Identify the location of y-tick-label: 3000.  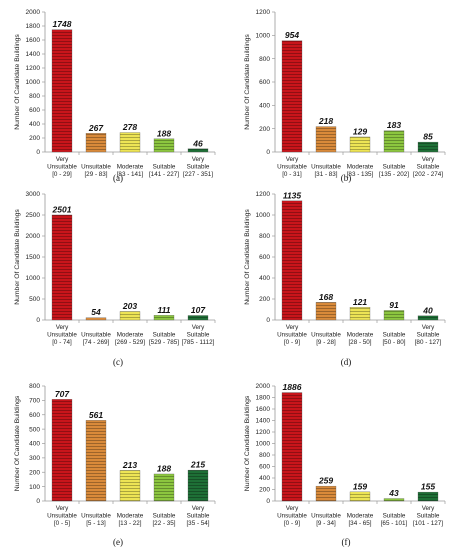
(33, 194).